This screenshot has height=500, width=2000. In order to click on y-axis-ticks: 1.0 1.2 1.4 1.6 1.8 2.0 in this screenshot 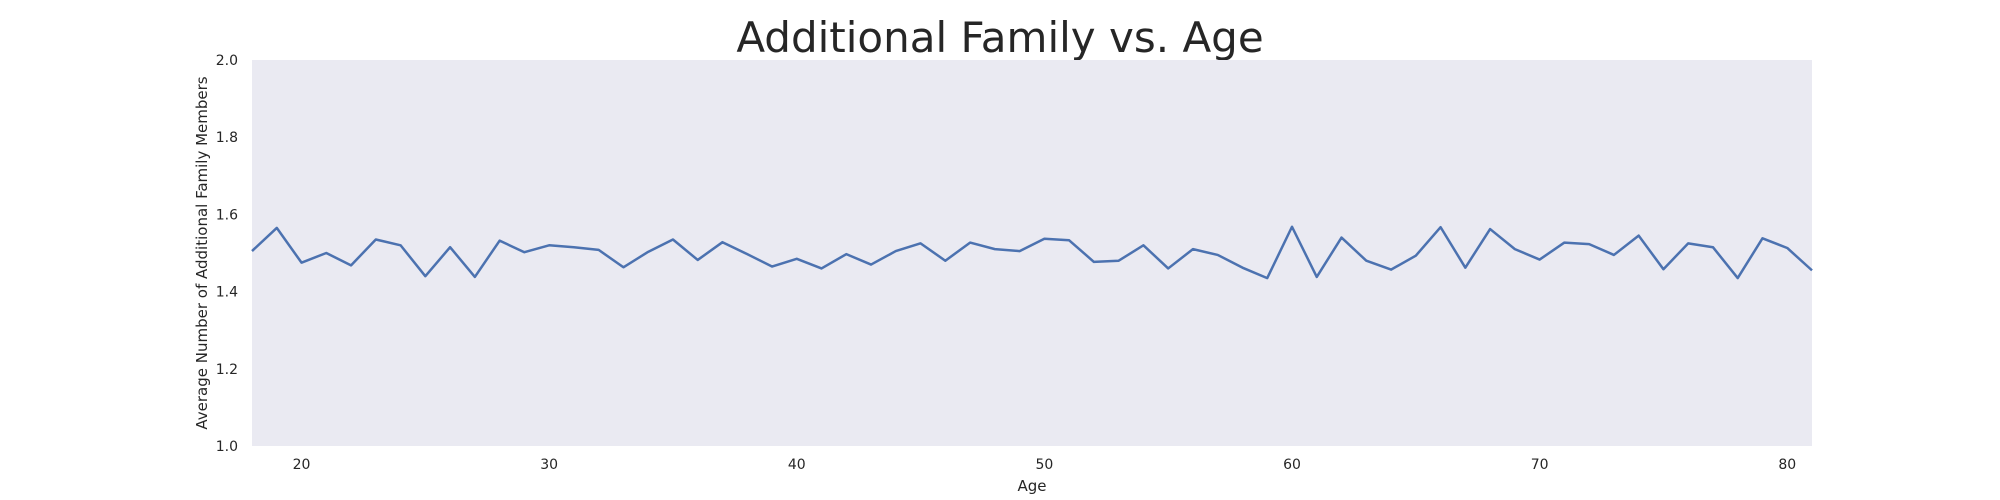, I will do `click(227, 254)`.